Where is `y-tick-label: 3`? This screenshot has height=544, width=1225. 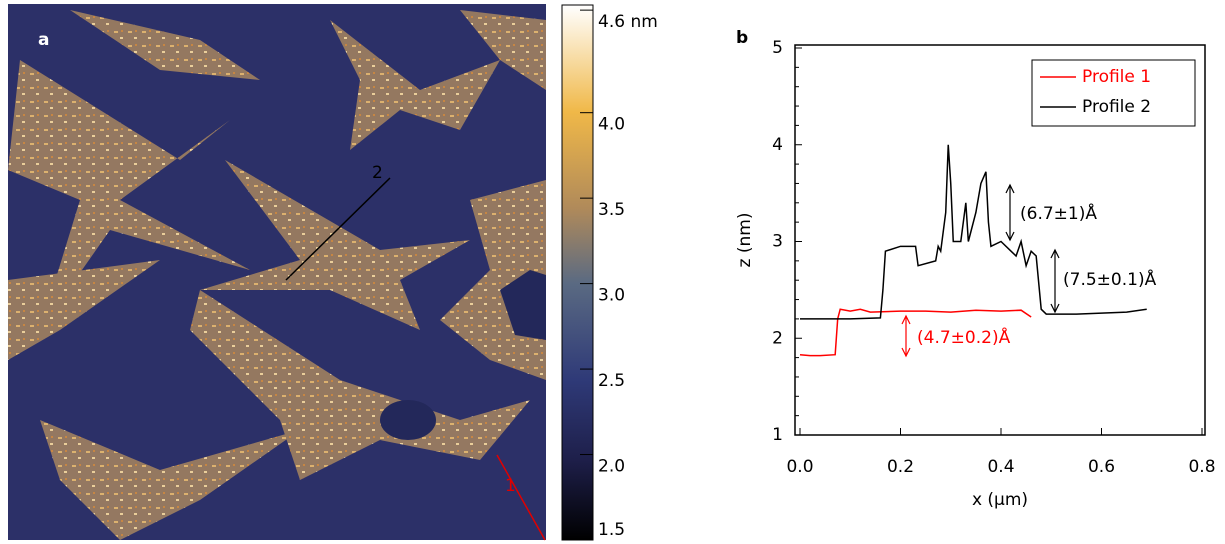
y-tick-label: 3 is located at coordinates (777, 242).